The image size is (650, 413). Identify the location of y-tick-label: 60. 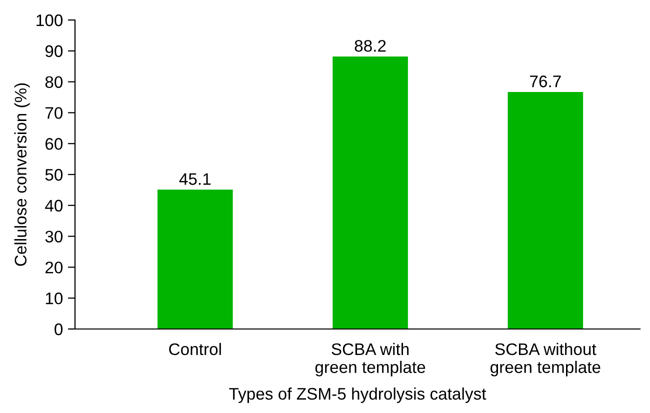
(54, 144).